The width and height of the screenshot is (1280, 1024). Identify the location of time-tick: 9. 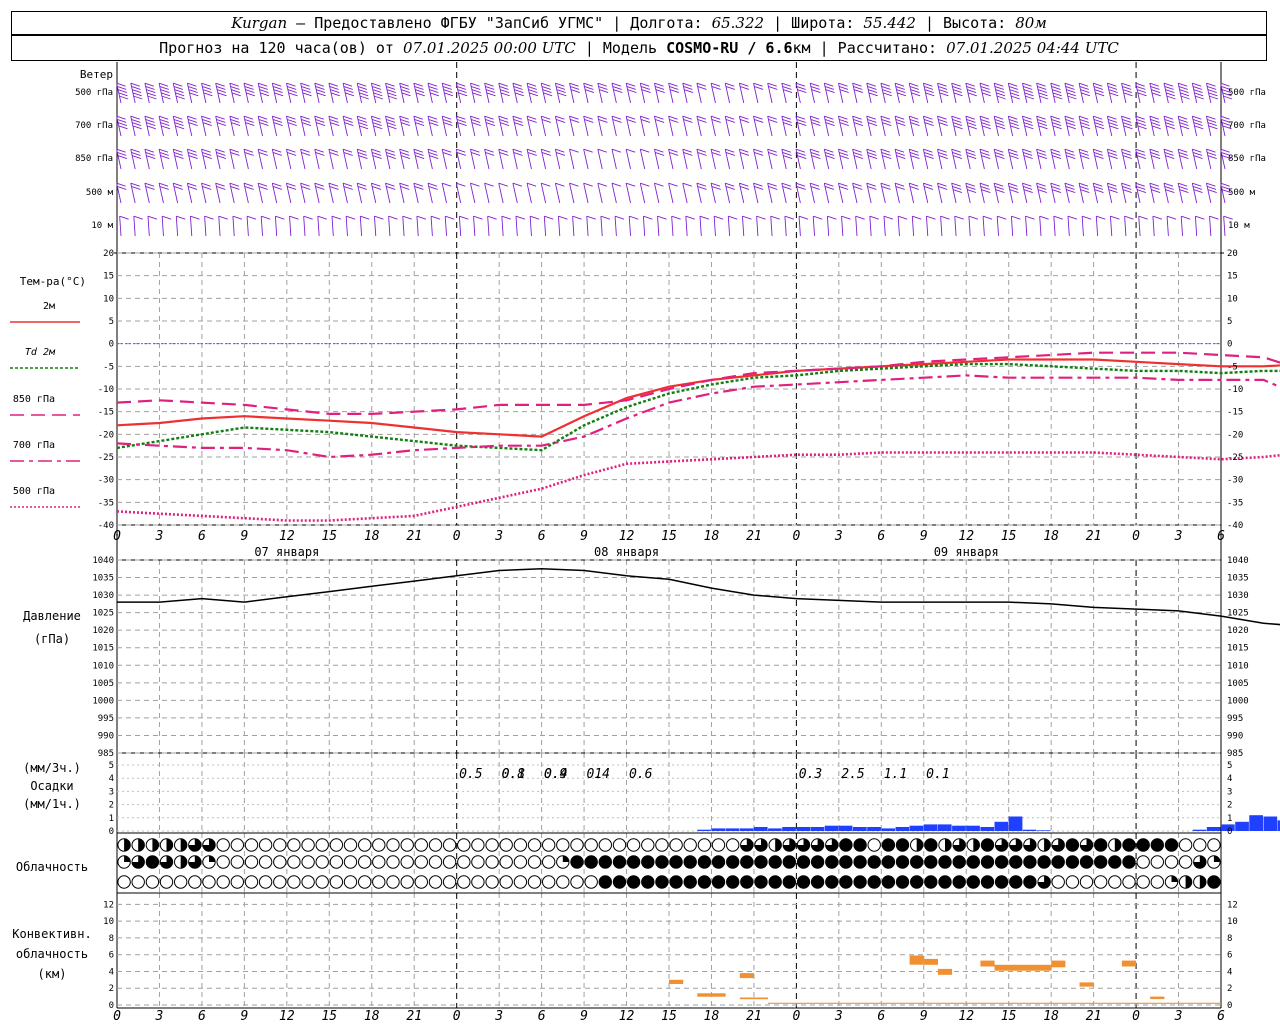
(584, 536).